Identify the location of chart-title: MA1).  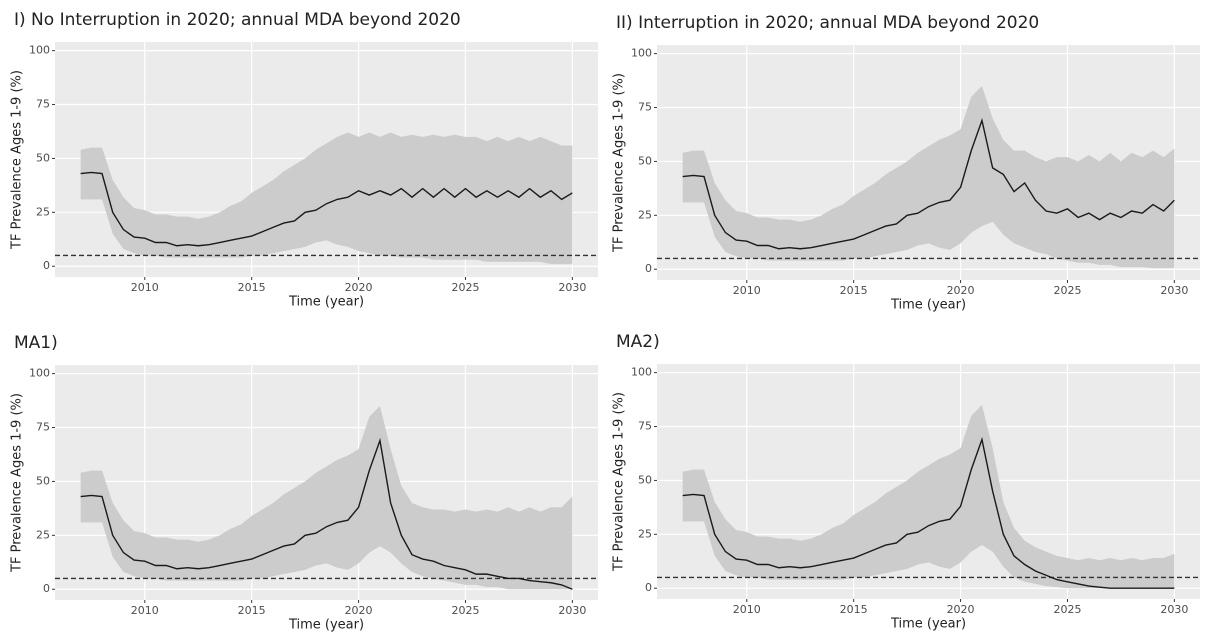
(36, 343).